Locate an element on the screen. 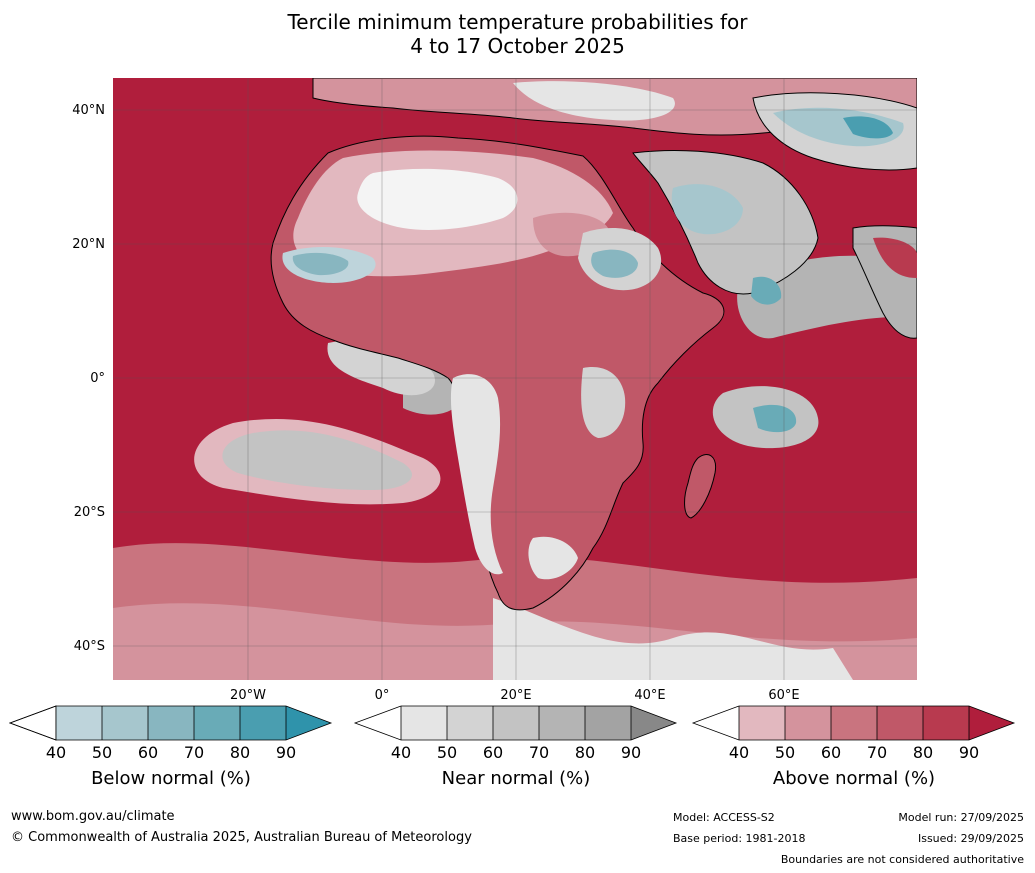 This screenshot has width=1035, height=873. legend-above-normal is located at coordinates (853, 723).